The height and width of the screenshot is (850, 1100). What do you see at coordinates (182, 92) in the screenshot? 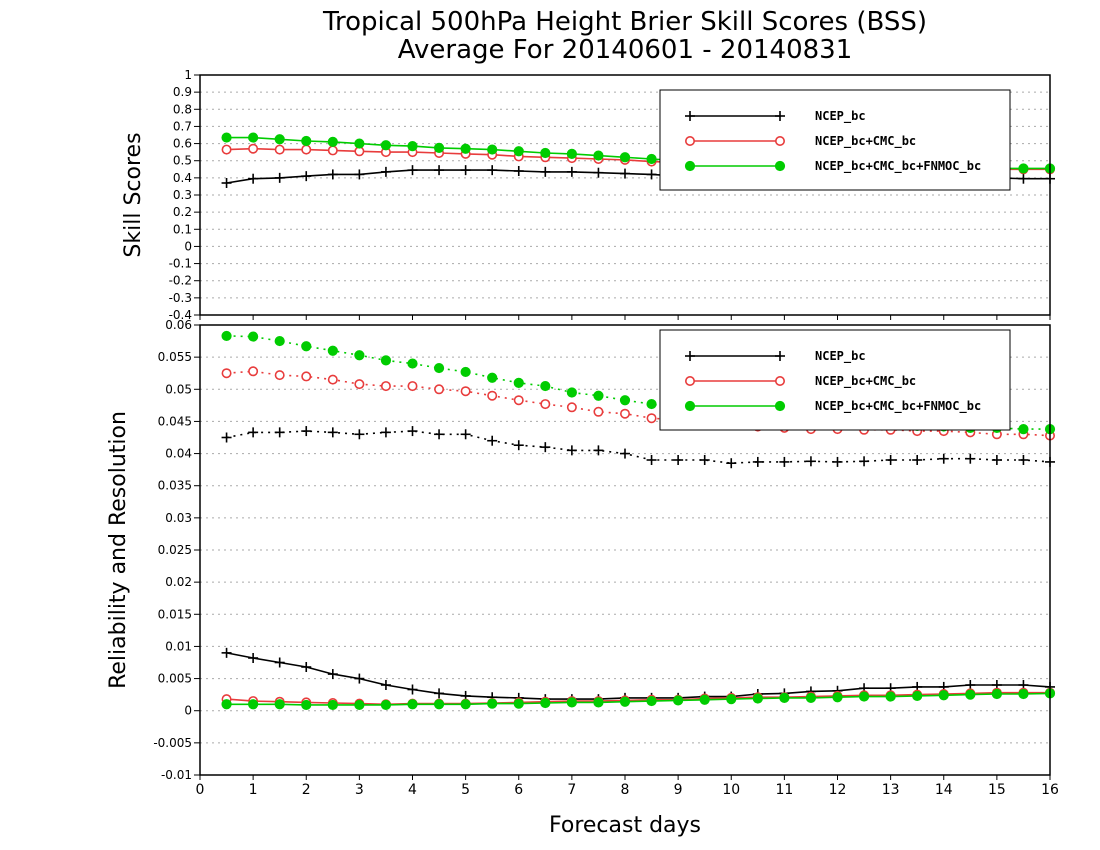
I see `top-y-tick-label: 0.9` at bounding box center [182, 92].